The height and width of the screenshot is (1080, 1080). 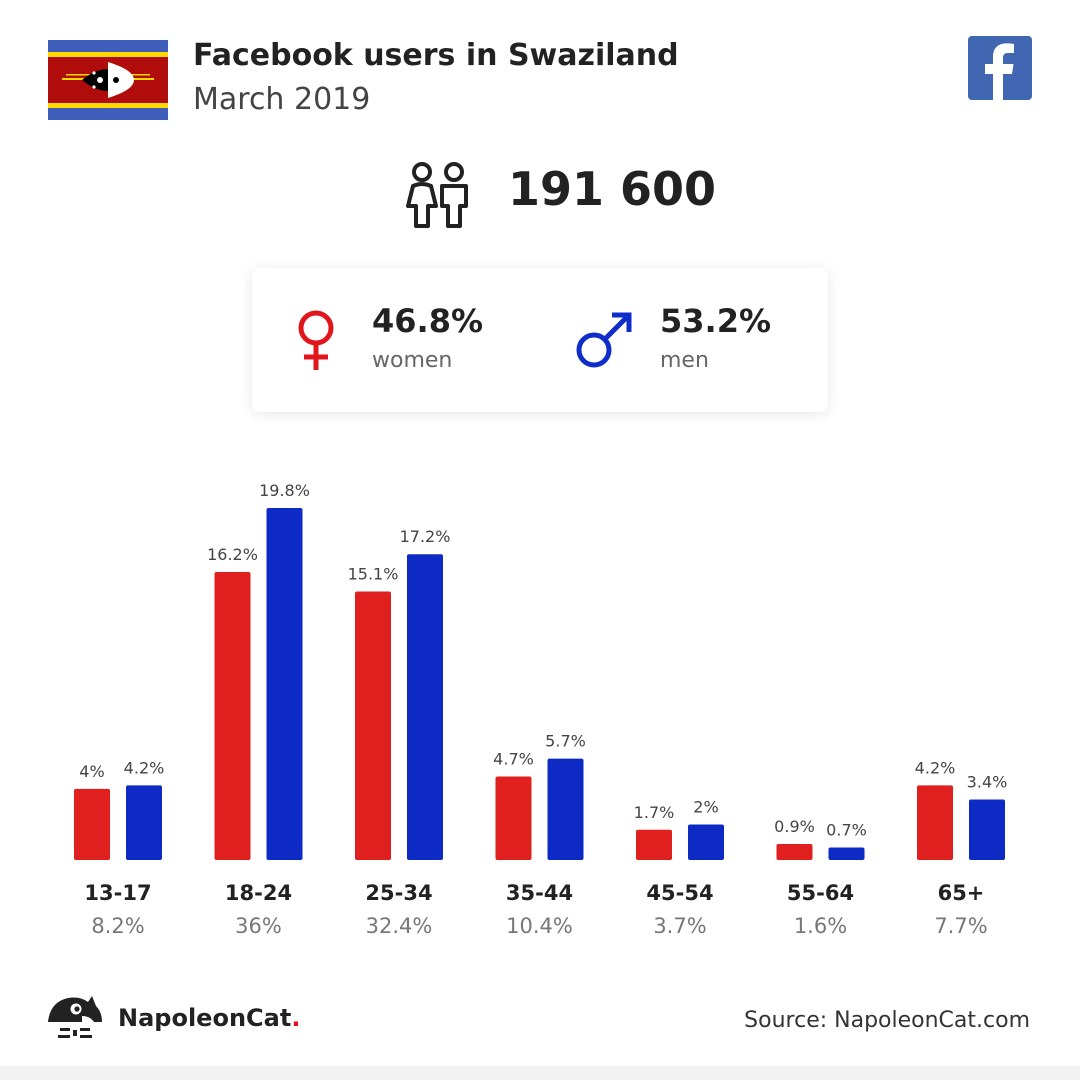 What do you see at coordinates (398, 893) in the screenshot?
I see `category-label-25-34: 25-34` at bounding box center [398, 893].